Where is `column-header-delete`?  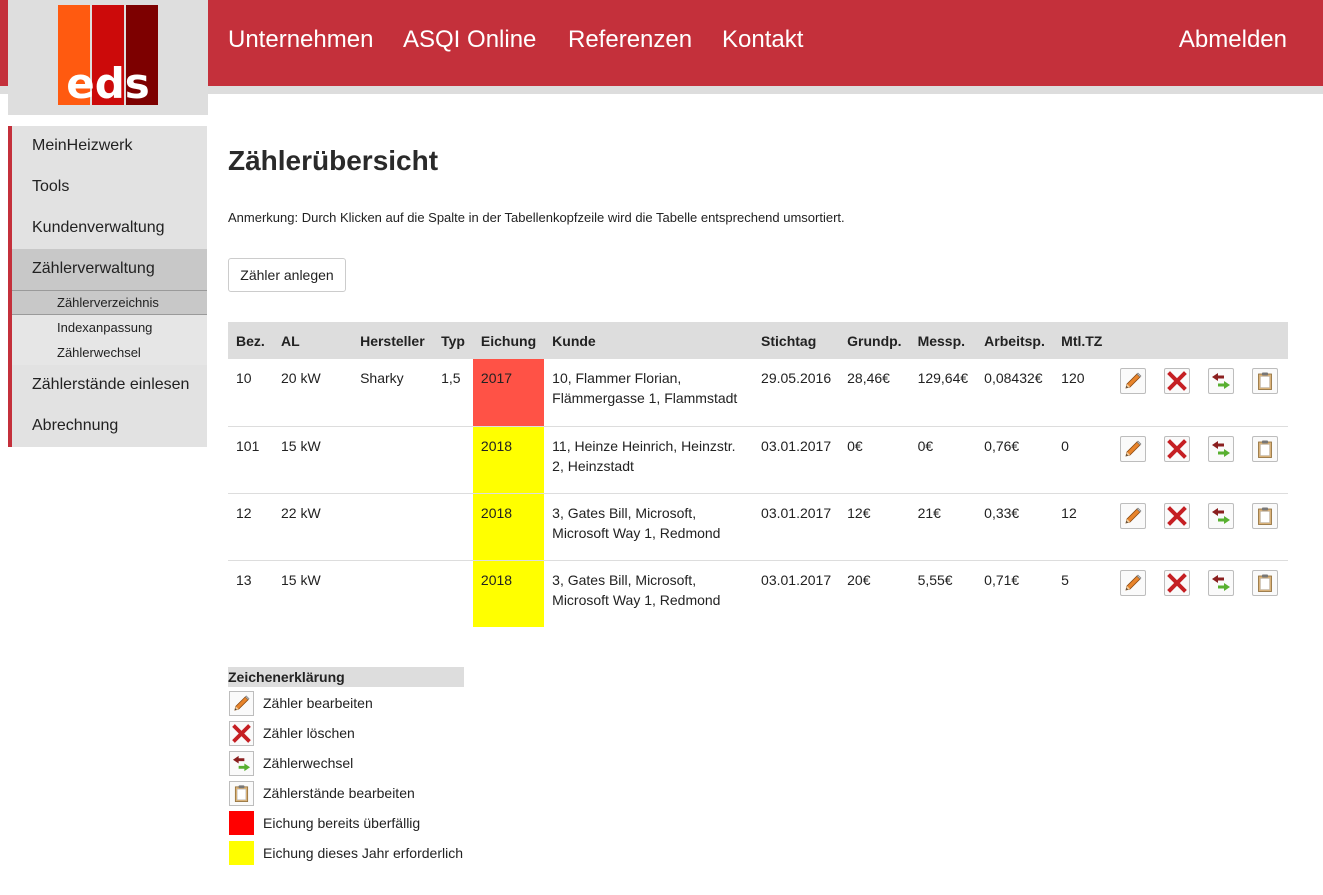
column-header-delete is located at coordinates (1178, 340).